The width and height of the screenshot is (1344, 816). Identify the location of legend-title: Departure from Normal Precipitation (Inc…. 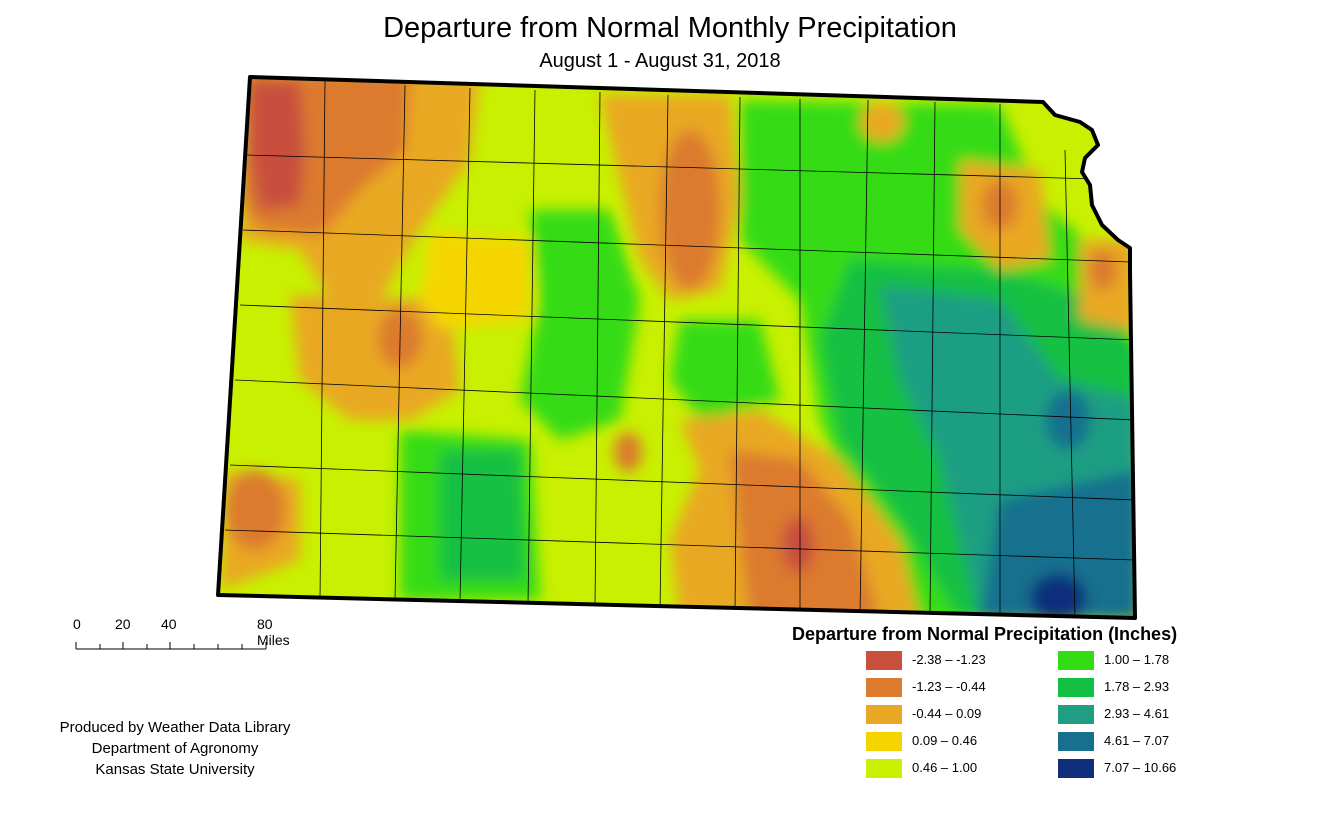
(985, 634).